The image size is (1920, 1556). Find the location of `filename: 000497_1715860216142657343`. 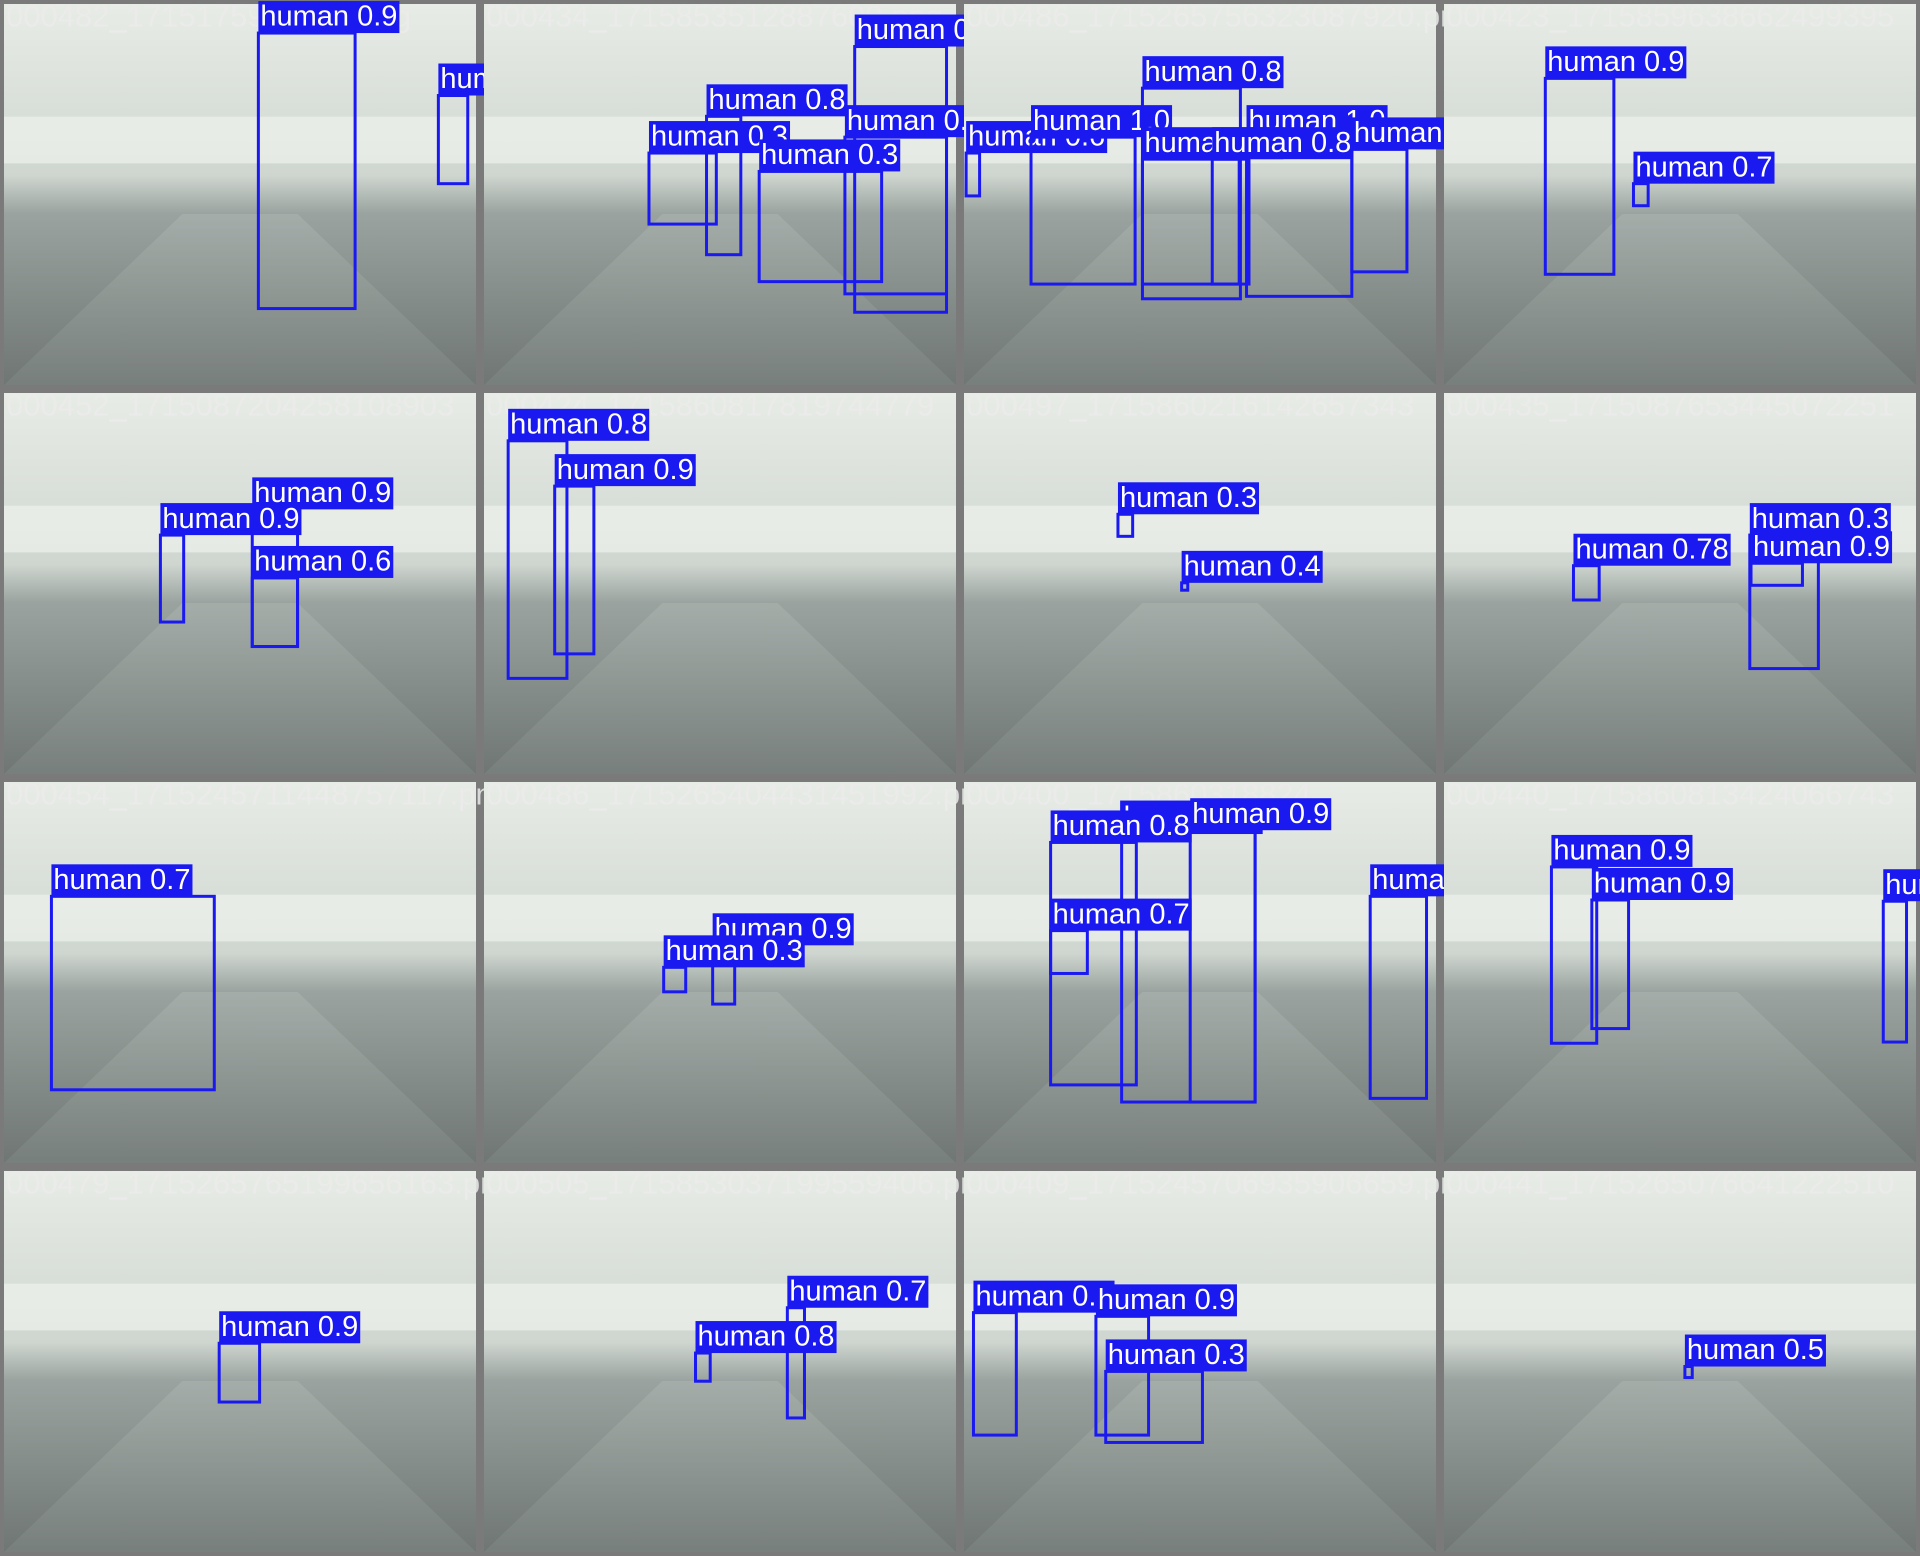

filename: 000497_1715860216142657343 is located at coordinates (1190, 404).